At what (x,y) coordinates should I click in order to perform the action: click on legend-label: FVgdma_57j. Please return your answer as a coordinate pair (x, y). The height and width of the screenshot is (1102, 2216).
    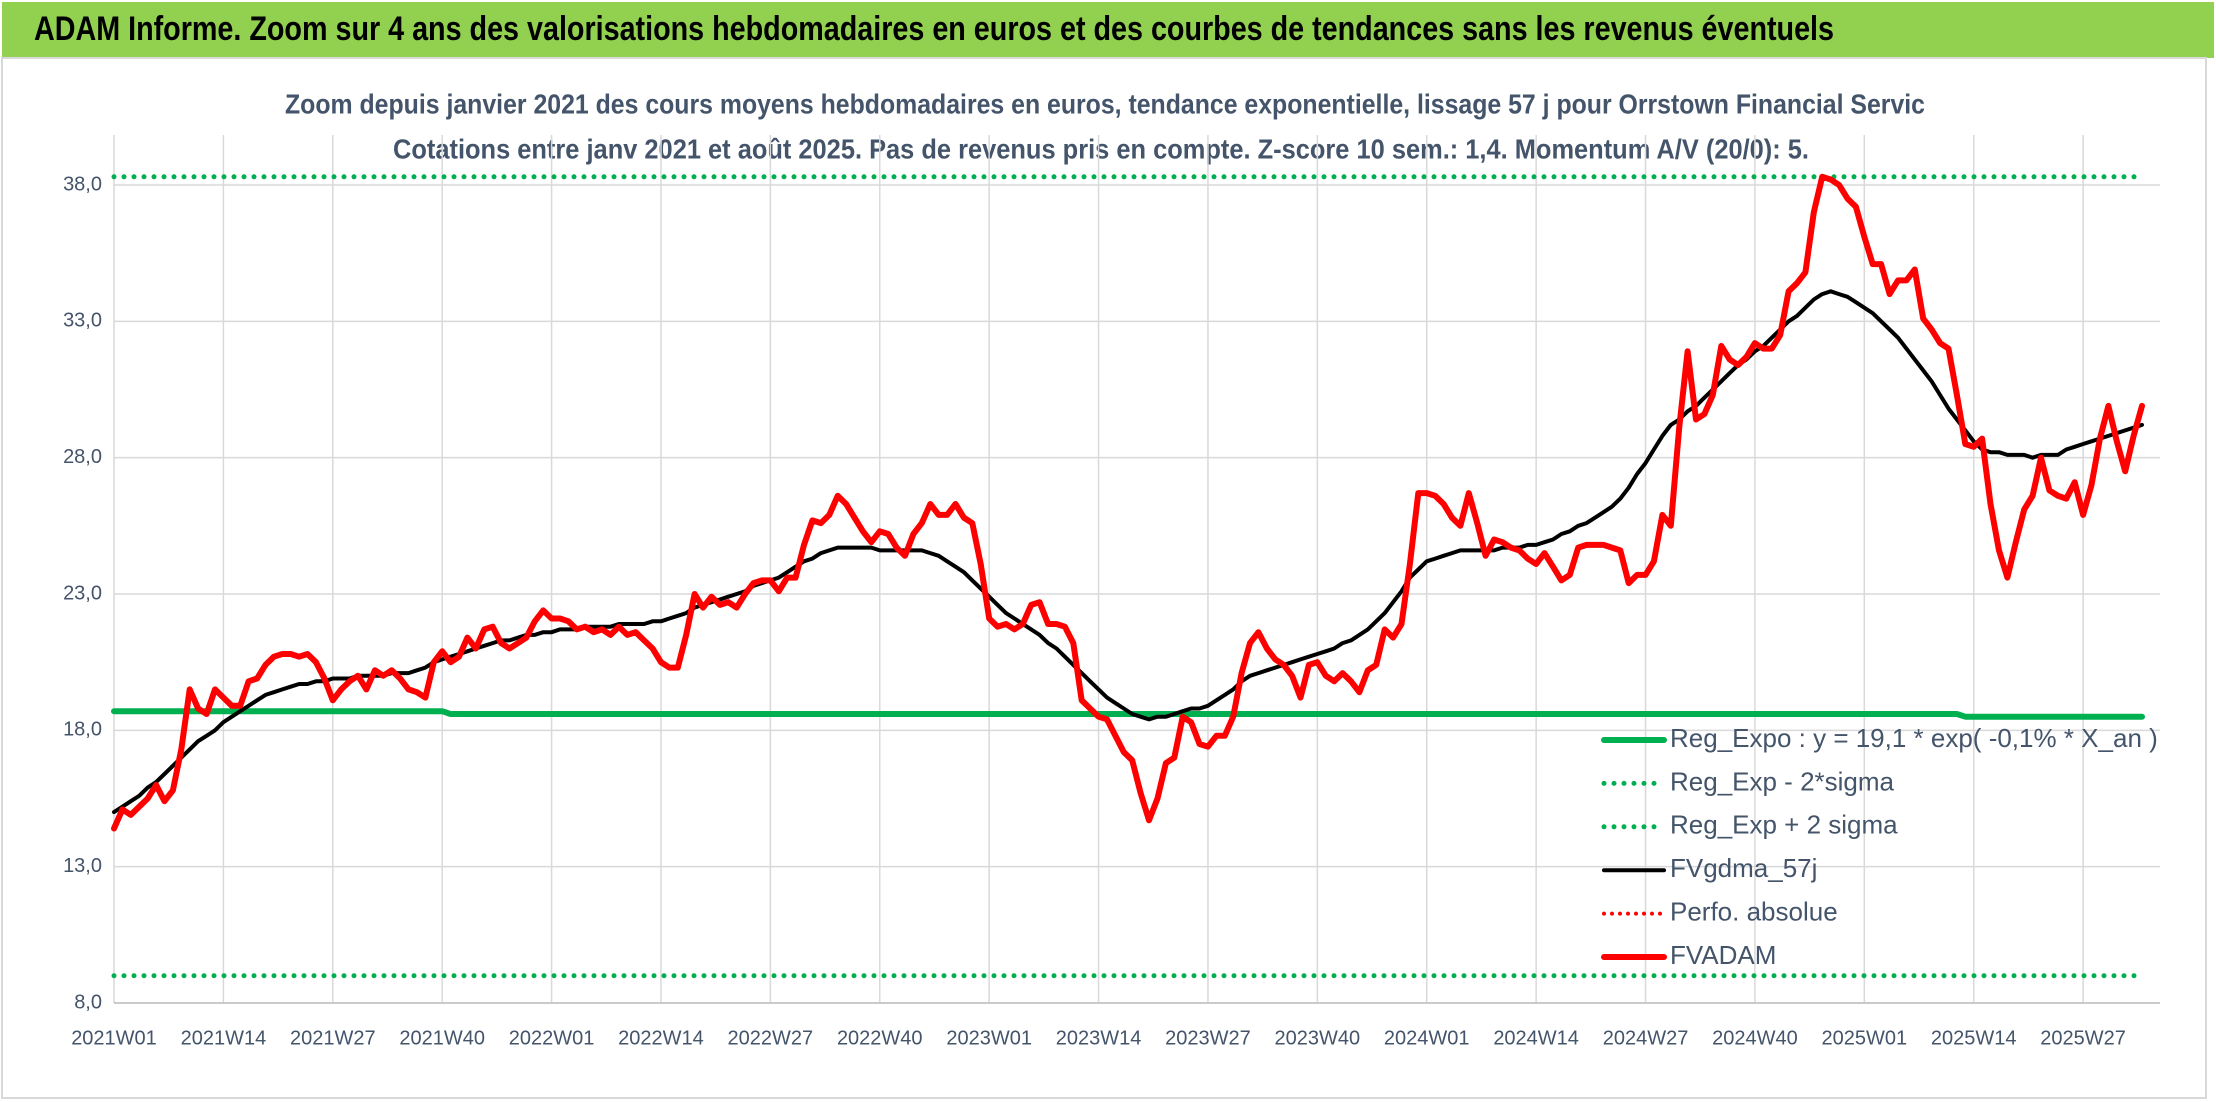
    Looking at the image, I should click on (1743, 868).